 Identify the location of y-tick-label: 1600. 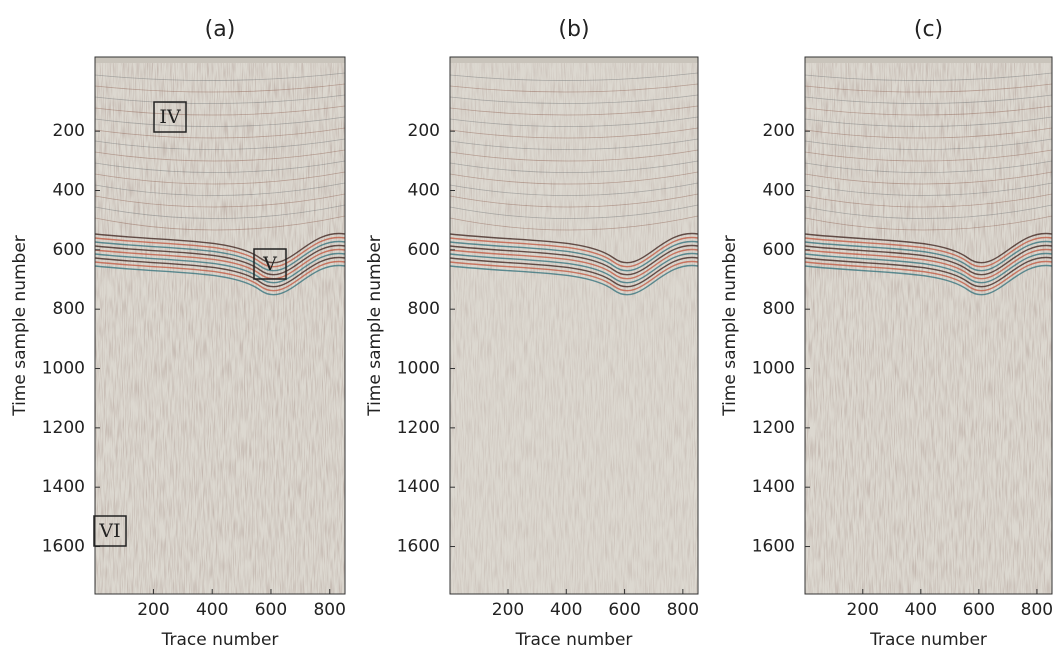
(418, 547).